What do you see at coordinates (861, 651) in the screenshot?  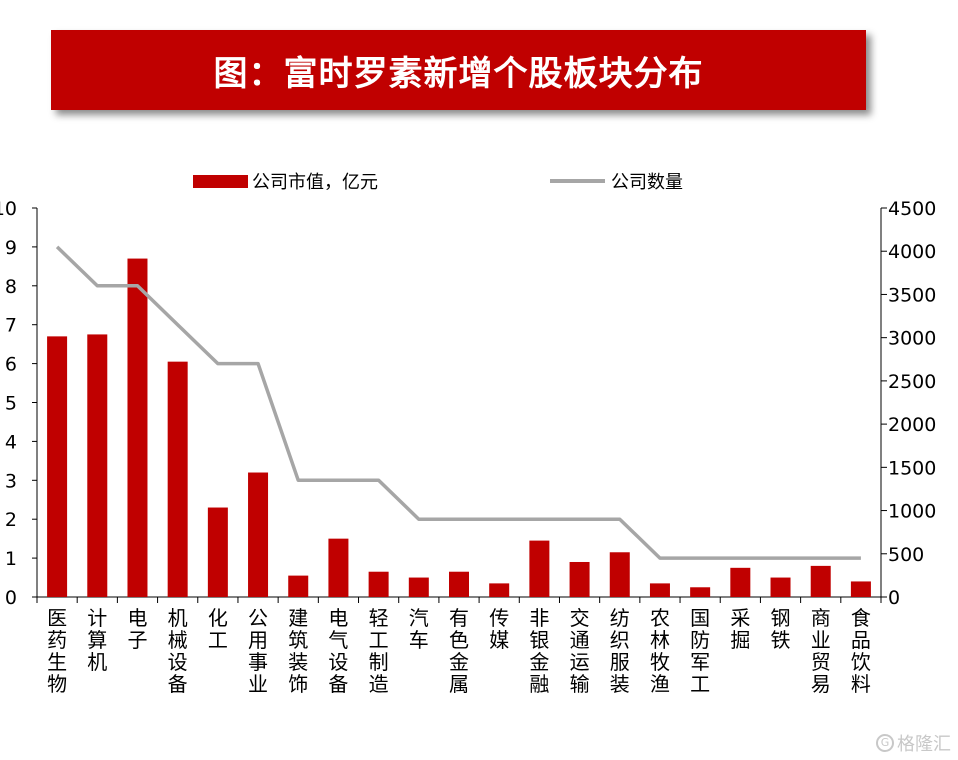 I see `x-tick-label: 食品饮料` at bounding box center [861, 651].